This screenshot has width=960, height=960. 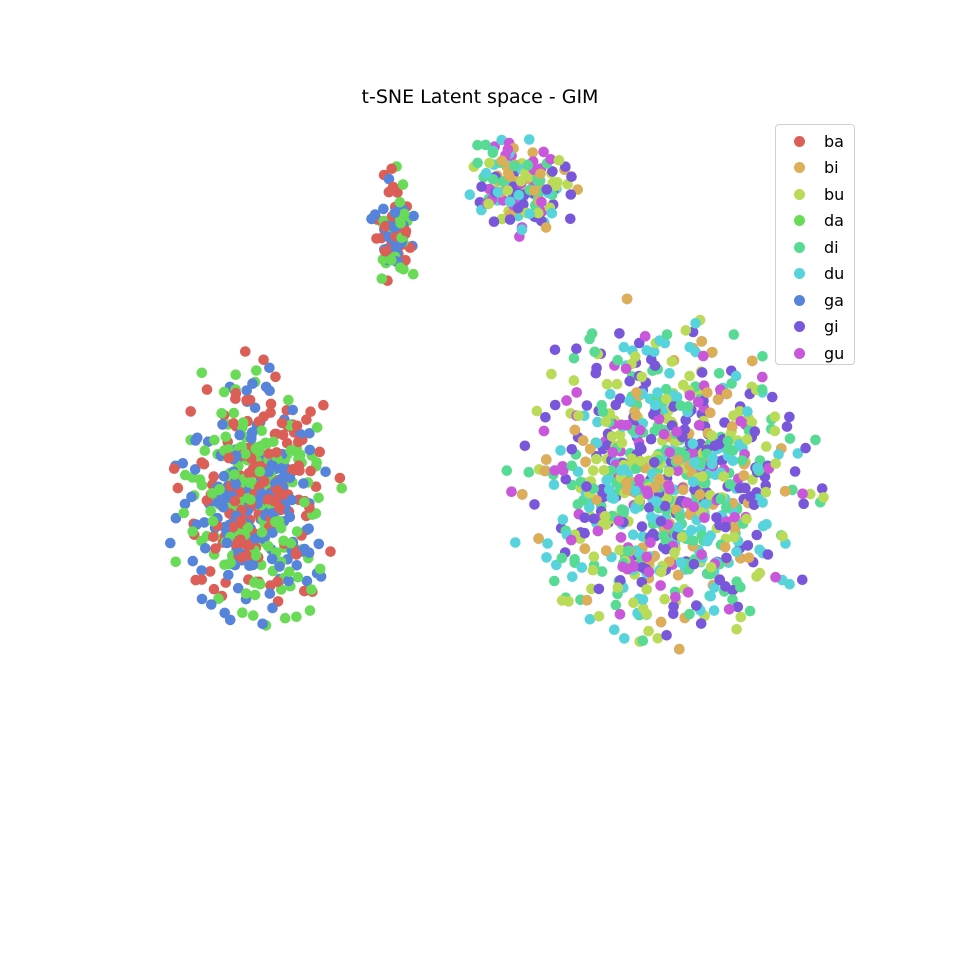 What do you see at coordinates (831, 247) in the screenshot?
I see `legend-label: di` at bounding box center [831, 247].